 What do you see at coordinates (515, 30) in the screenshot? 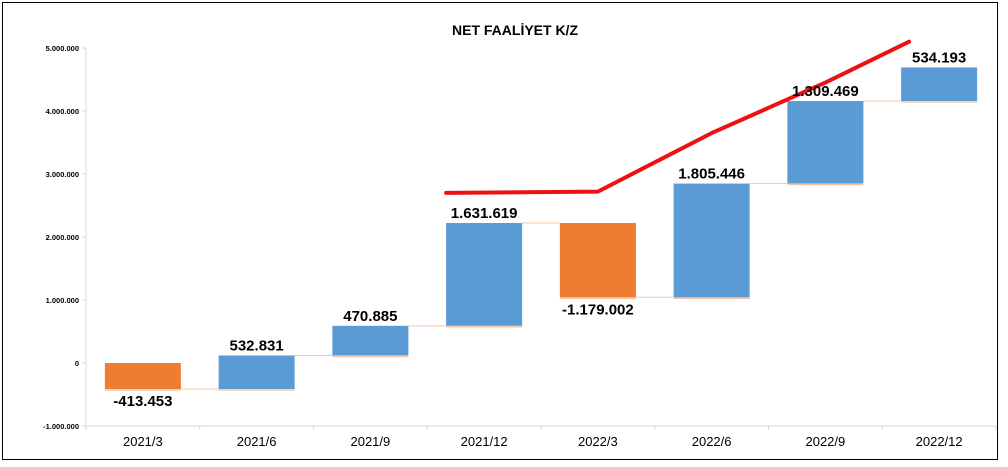
I see `chart-title: NET FAALİYET K/Z` at bounding box center [515, 30].